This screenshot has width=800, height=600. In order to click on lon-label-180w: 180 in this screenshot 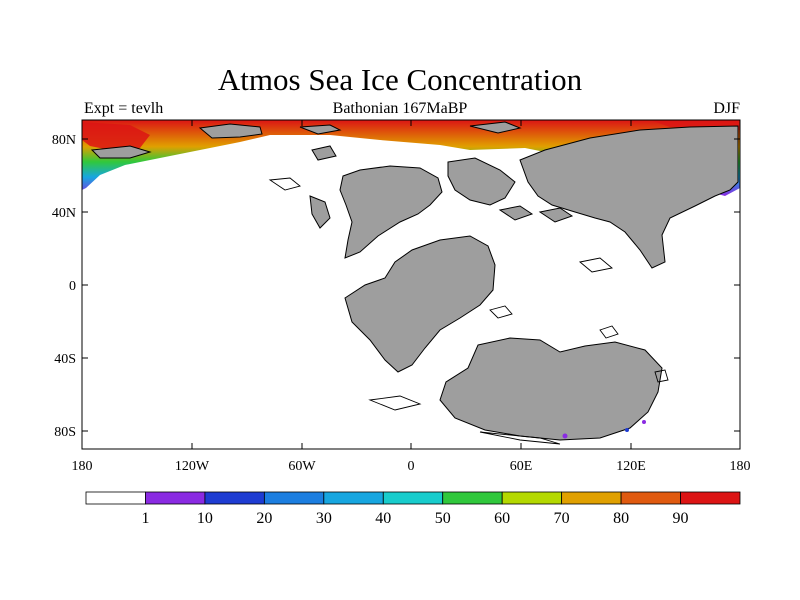, I will do `click(82, 466)`.